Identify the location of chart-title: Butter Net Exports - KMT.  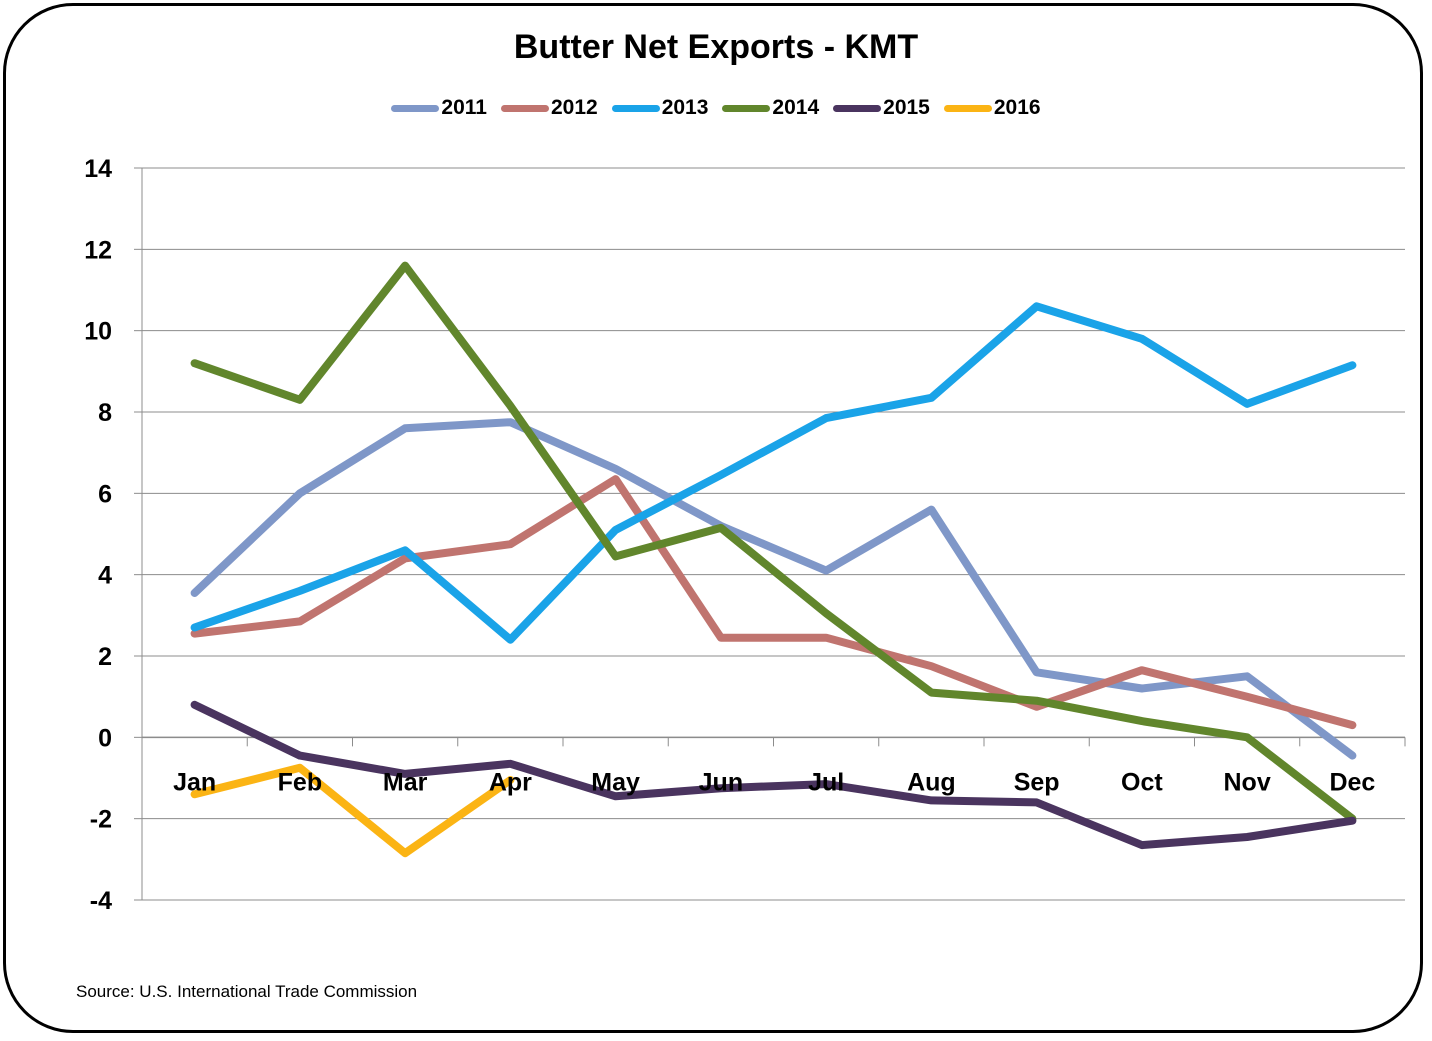
(716, 47).